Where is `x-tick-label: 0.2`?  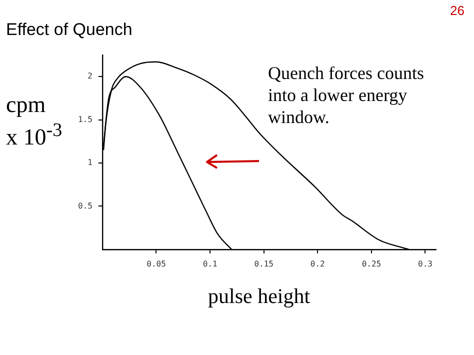
x-tick-label: 0.2 is located at coordinates (318, 263).